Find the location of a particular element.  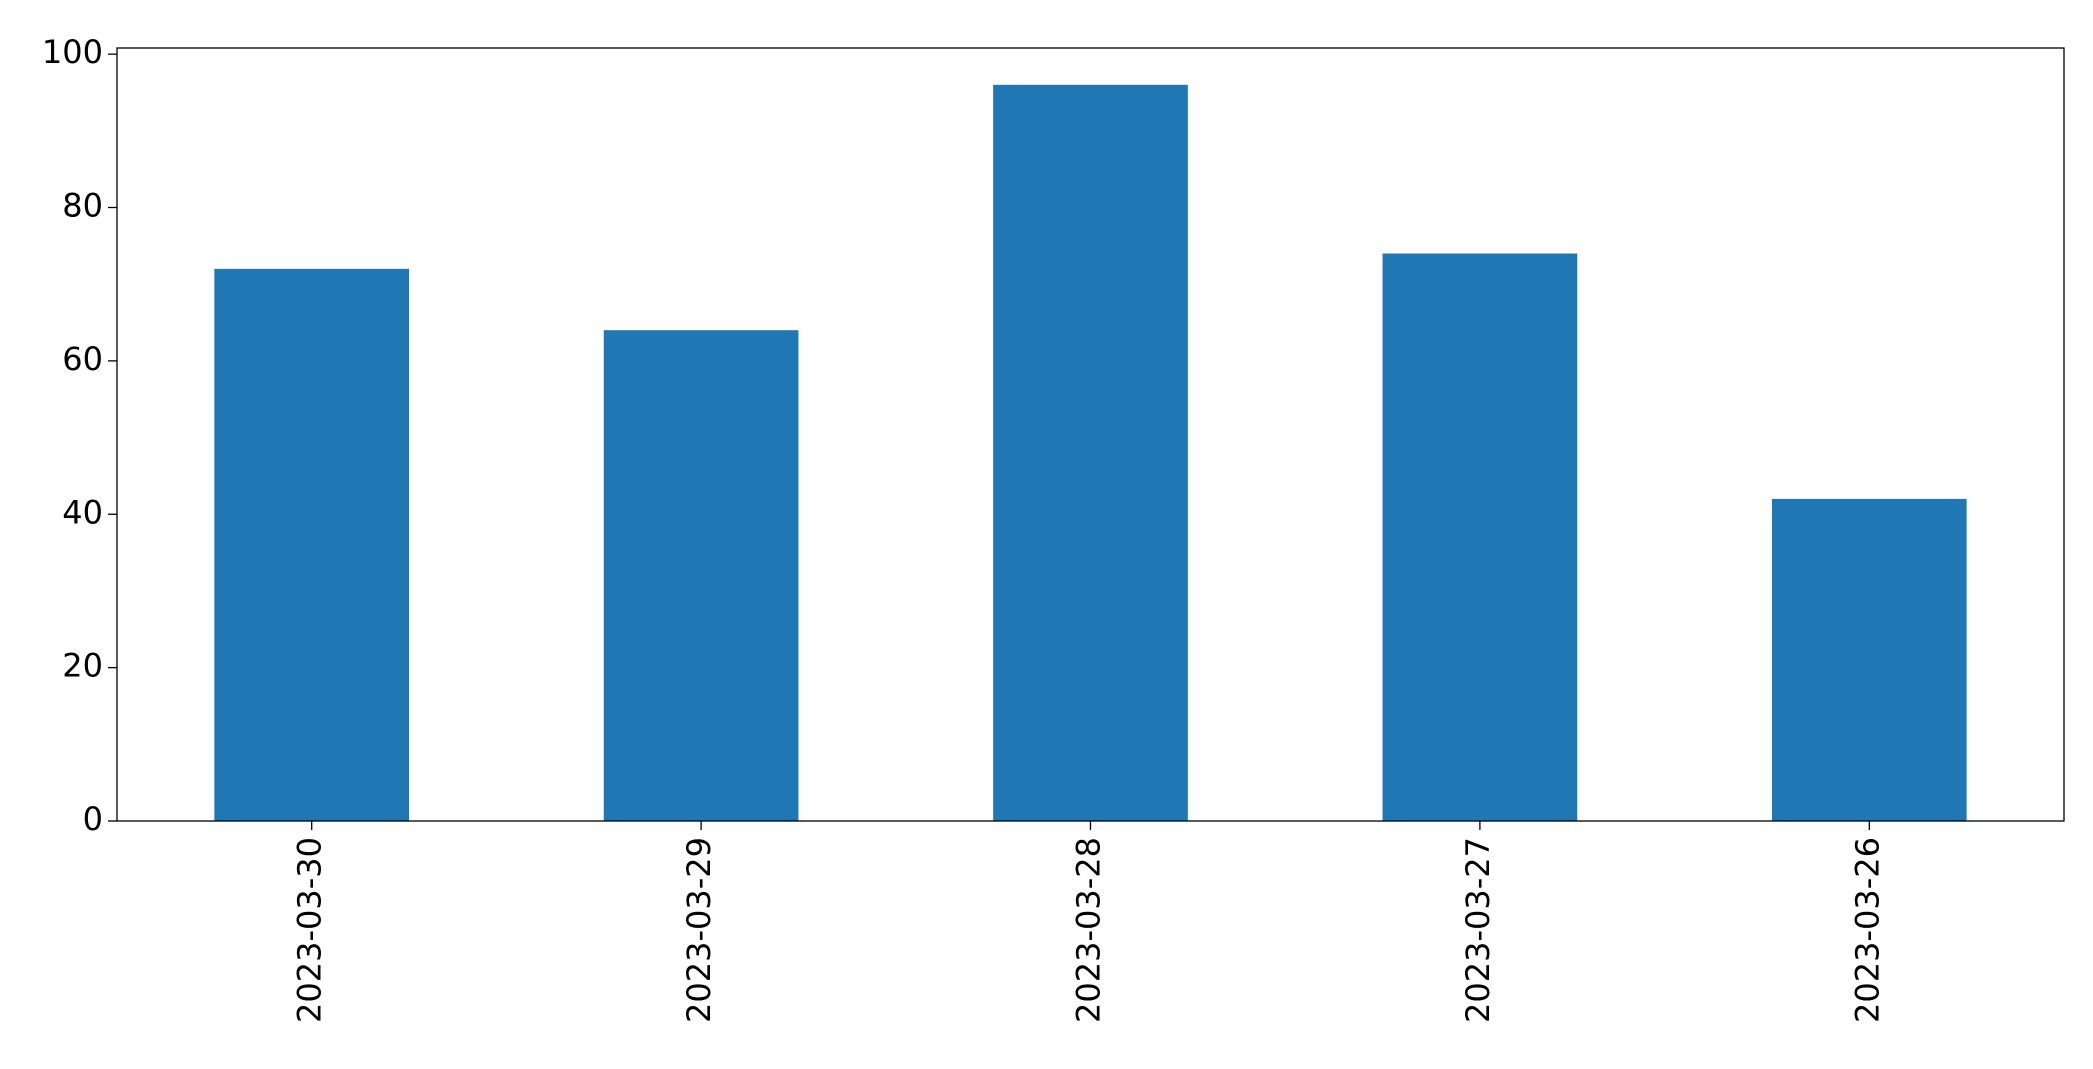

x-tick-label: 2023-03-30 is located at coordinates (310, 930).